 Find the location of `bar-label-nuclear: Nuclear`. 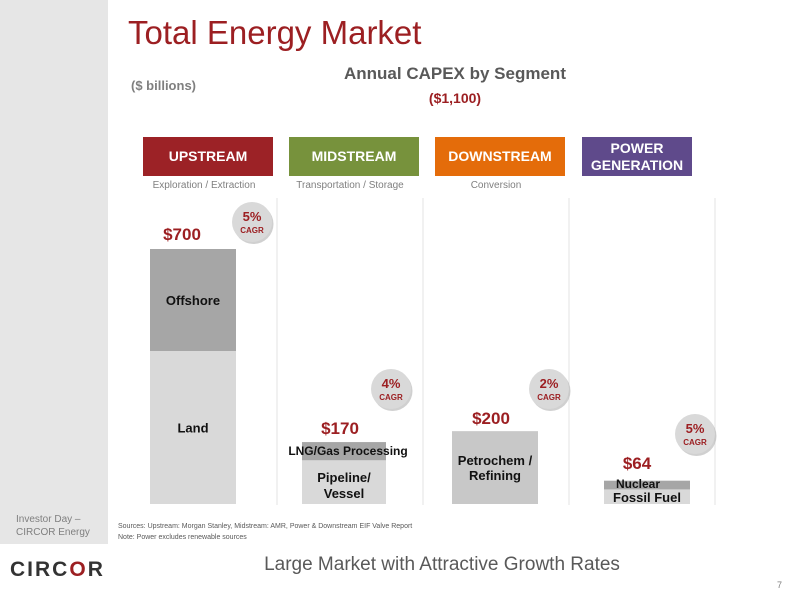

bar-label-nuclear: Nuclear is located at coordinates (638, 484).